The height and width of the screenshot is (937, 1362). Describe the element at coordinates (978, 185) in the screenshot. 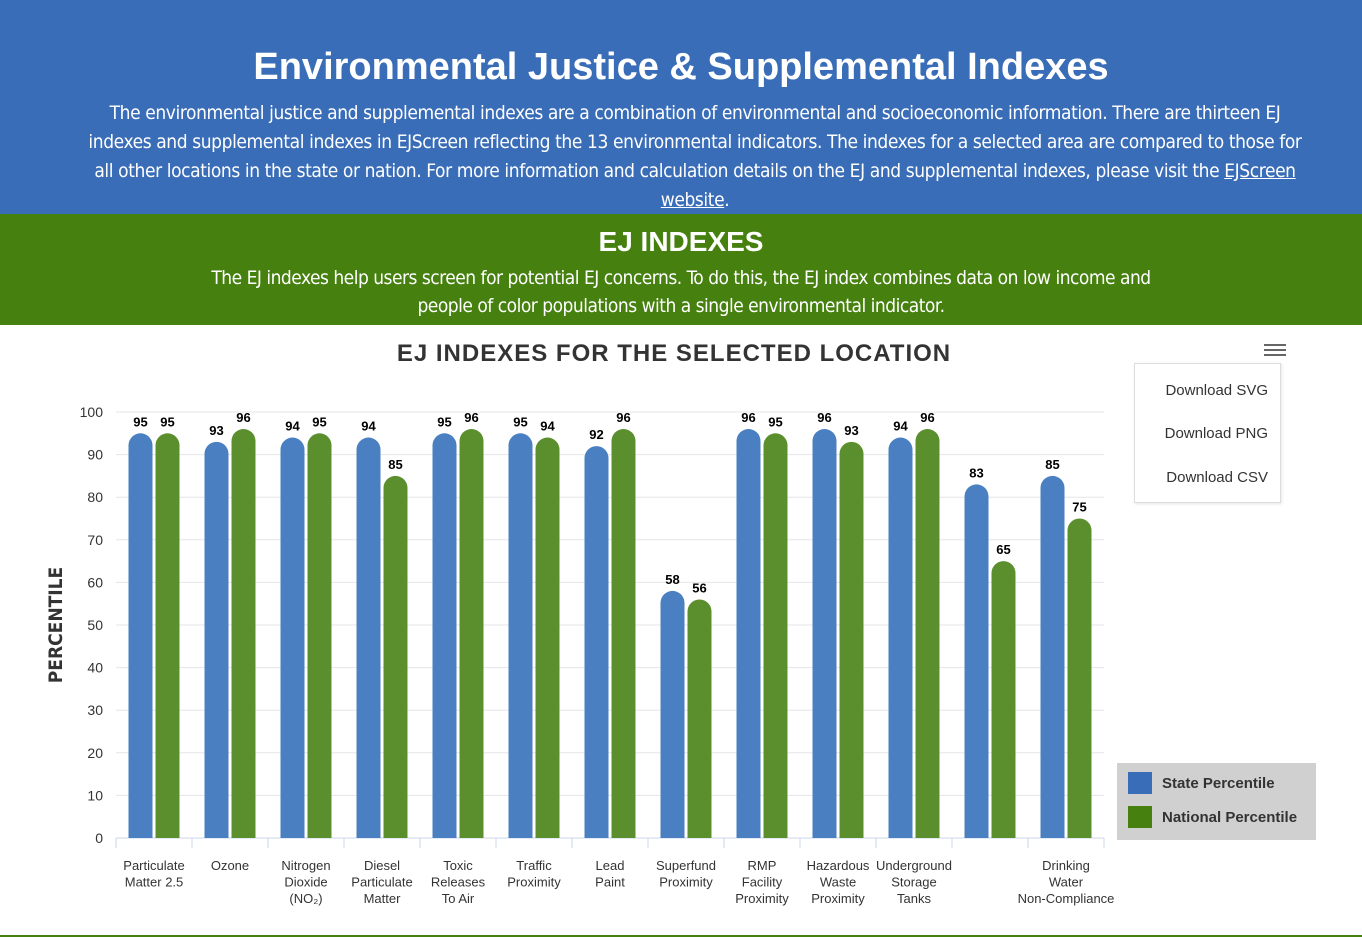

I see `ejscreen-website-link: EJScreen website` at that location.